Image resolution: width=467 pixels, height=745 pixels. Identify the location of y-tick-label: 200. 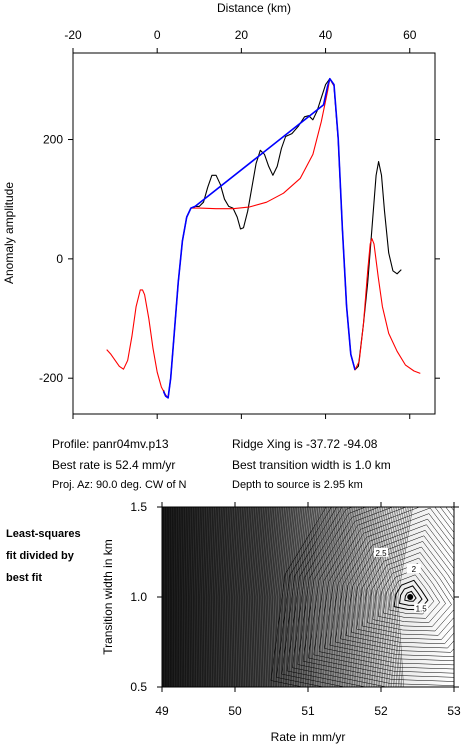
(53, 140).